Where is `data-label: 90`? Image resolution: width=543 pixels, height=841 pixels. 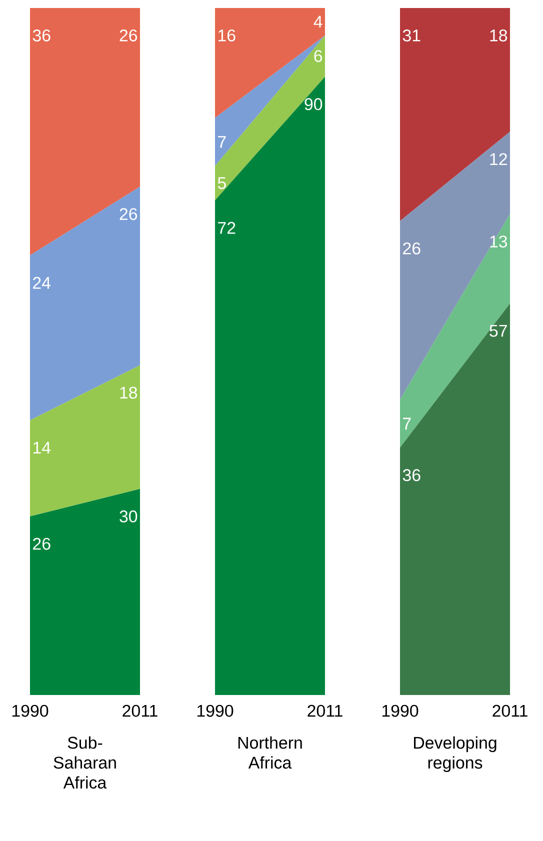 data-label: 90 is located at coordinates (313, 104).